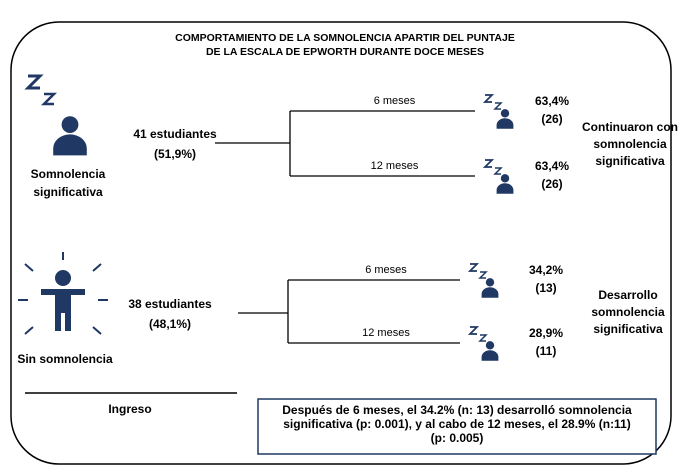  What do you see at coordinates (545, 288) in the screenshot?
I see `branch-n: (13)` at bounding box center [545, 288].